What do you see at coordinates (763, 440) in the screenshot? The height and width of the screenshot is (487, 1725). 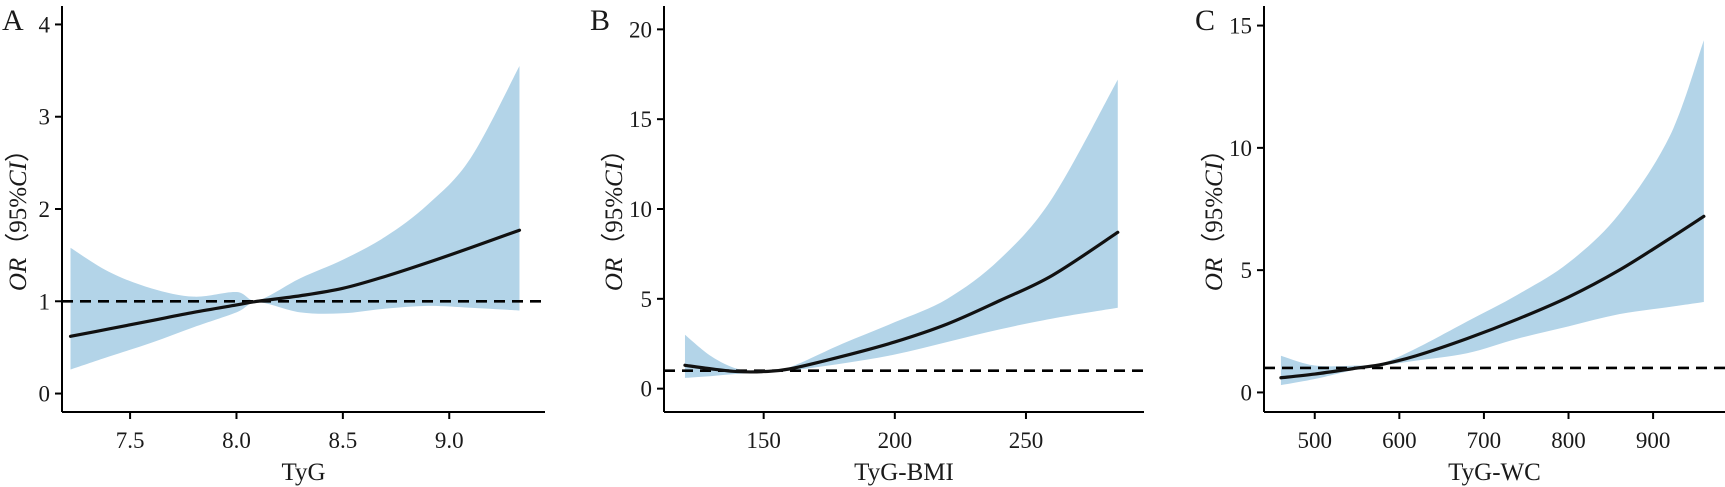 I see `x-tick-label: 150` at bounding box center [763, 440].